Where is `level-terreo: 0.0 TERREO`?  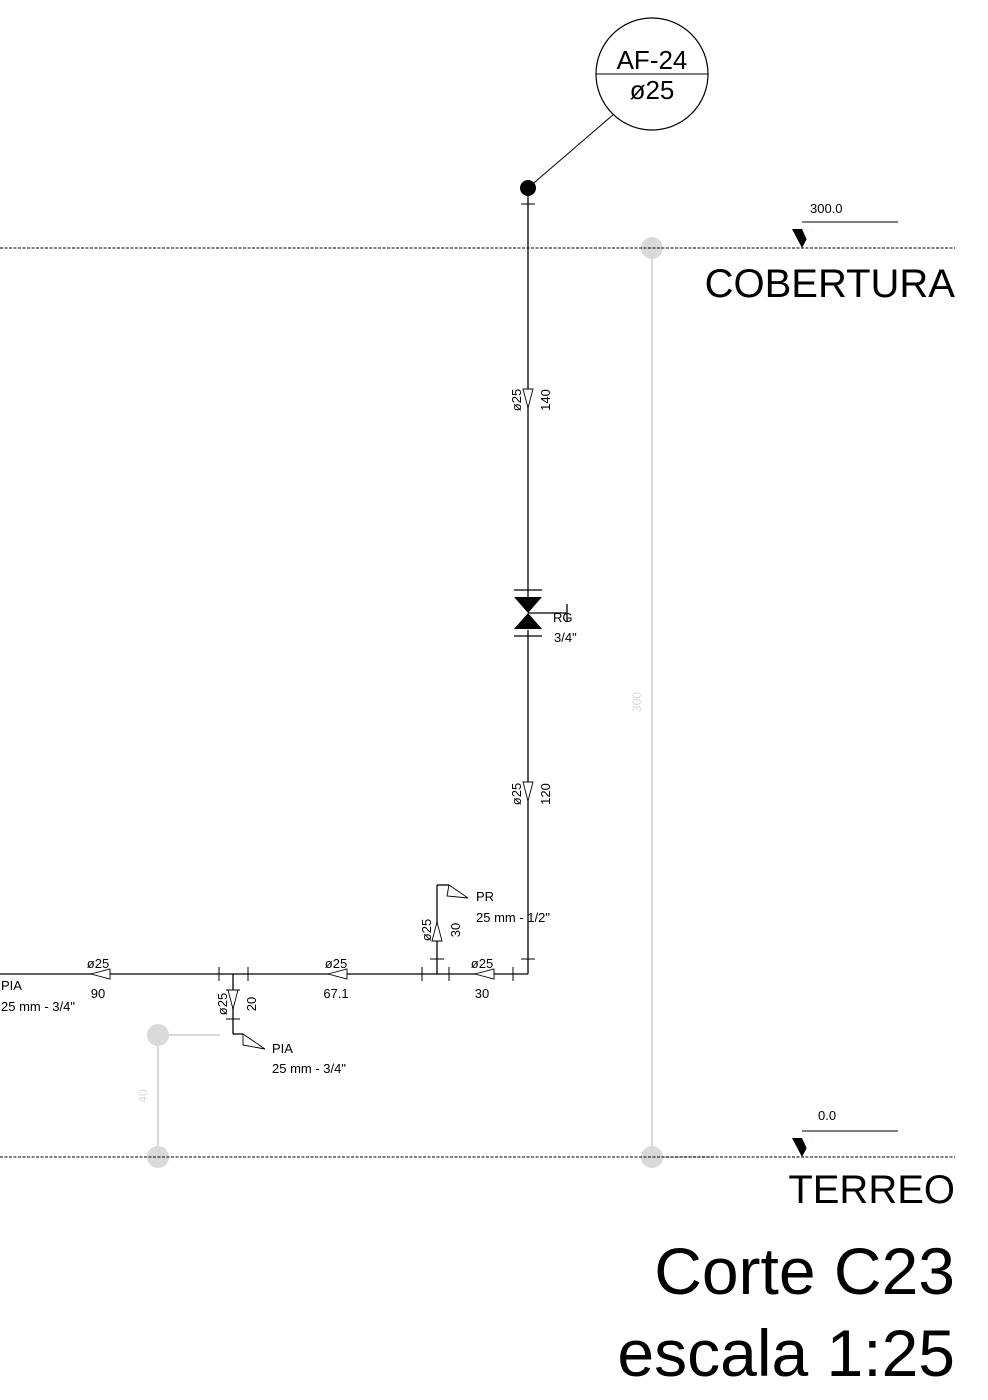
level-terreo: 0.0 TERREO is located at coordinates (477, 1160).